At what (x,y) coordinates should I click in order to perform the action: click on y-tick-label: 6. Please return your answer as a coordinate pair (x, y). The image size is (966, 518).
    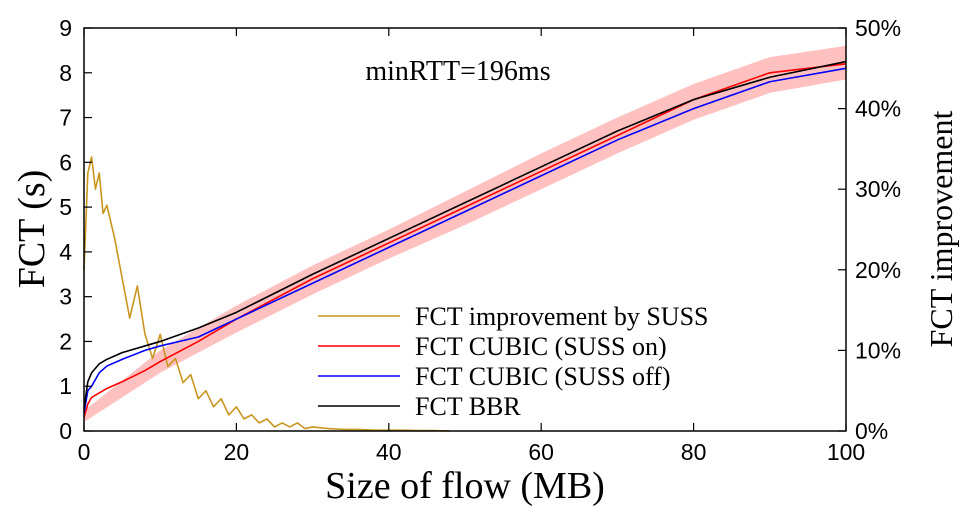
    Looking at the image, I should click on (65, 162).